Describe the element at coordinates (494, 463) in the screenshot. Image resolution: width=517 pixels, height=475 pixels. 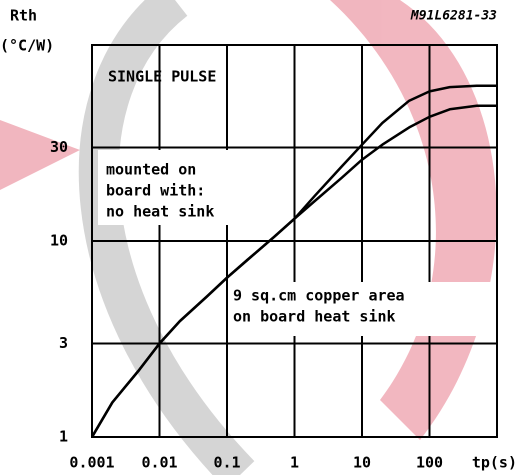
I see `x-label: tp(s)` at that location.